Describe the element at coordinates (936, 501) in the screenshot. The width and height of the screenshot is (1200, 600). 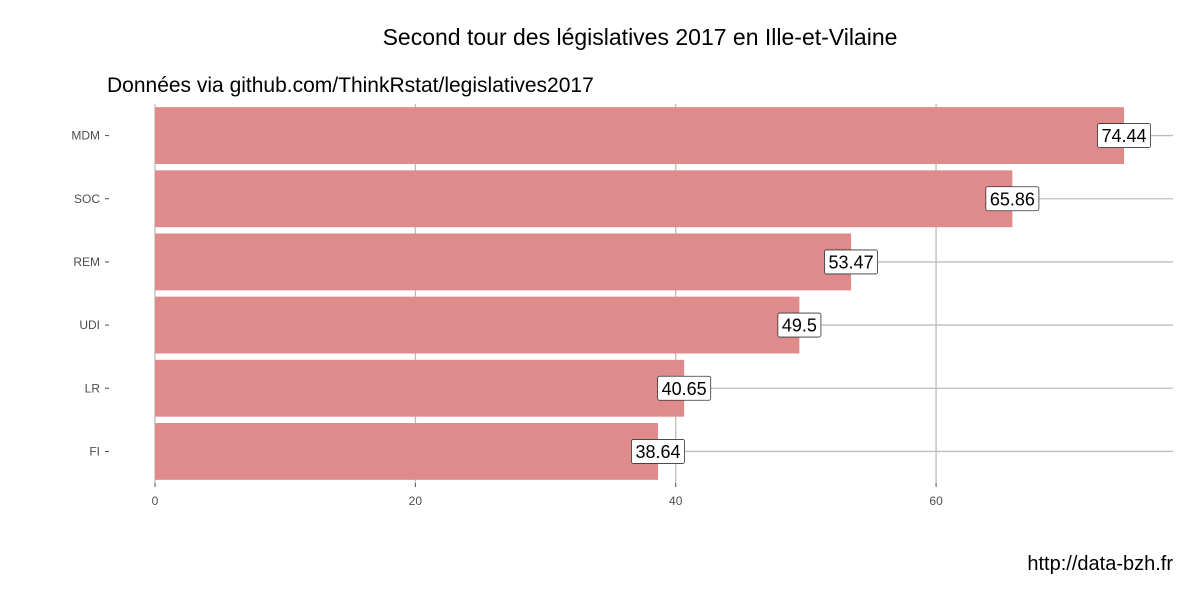
I see `x-tick-label: 60` at that location.